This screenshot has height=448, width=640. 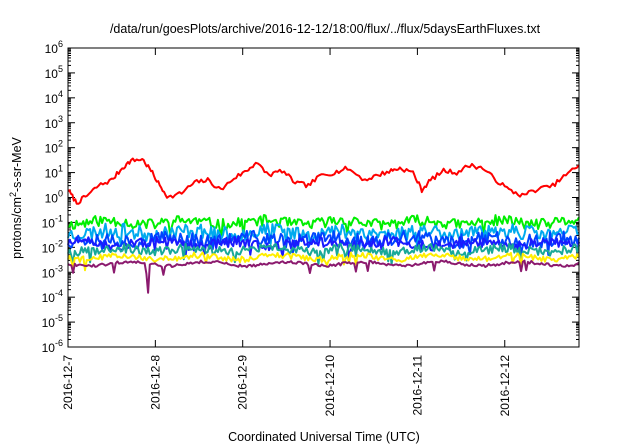 What do you see at coordinates (54, 72) in the screenshot?
I see `y-tick-label: 10⁵` at bounding box center [54, 72].